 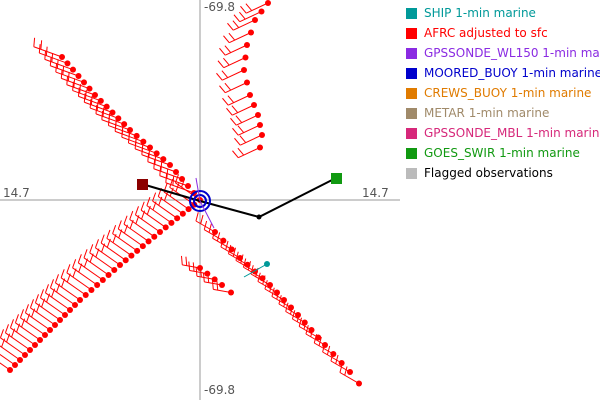 I want to click on legend-label: GPSSONDE_WL150 1-min marine, so click(x=512, y=53).